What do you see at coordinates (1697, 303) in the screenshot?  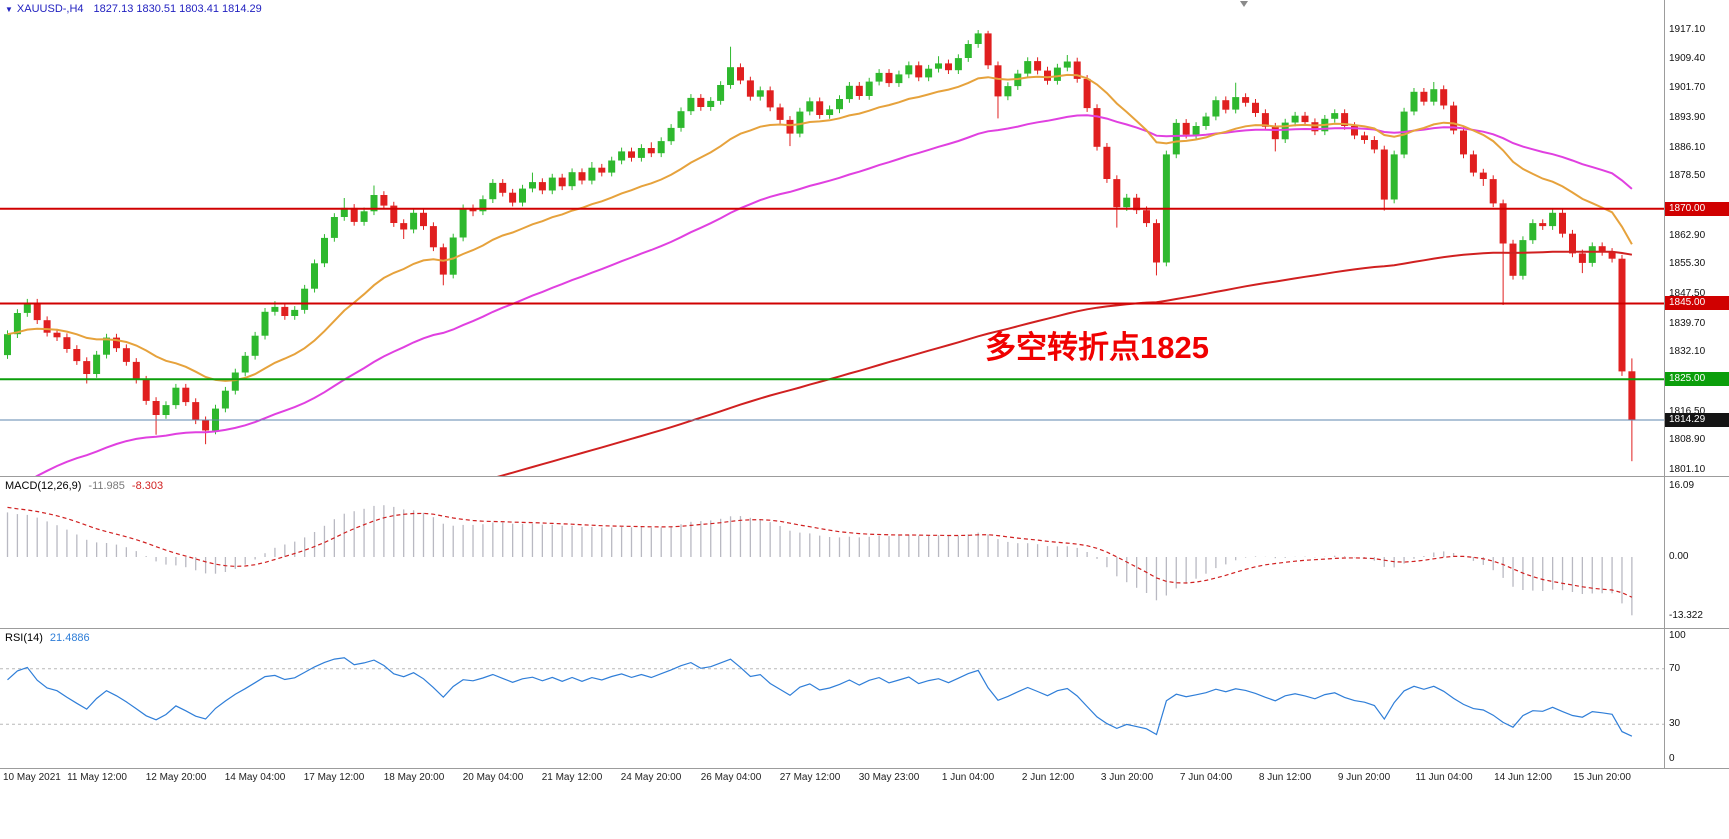 I see `price-tag-1845.00: 1845.00` at bounding box center [1697, 303].